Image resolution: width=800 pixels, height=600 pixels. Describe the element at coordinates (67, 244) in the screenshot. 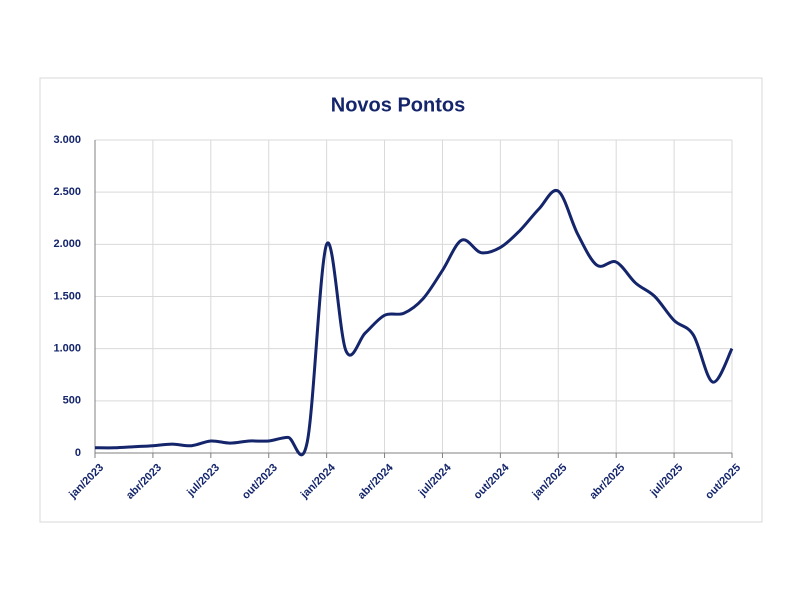

I see `y-tick-label: 2.000` at that location.